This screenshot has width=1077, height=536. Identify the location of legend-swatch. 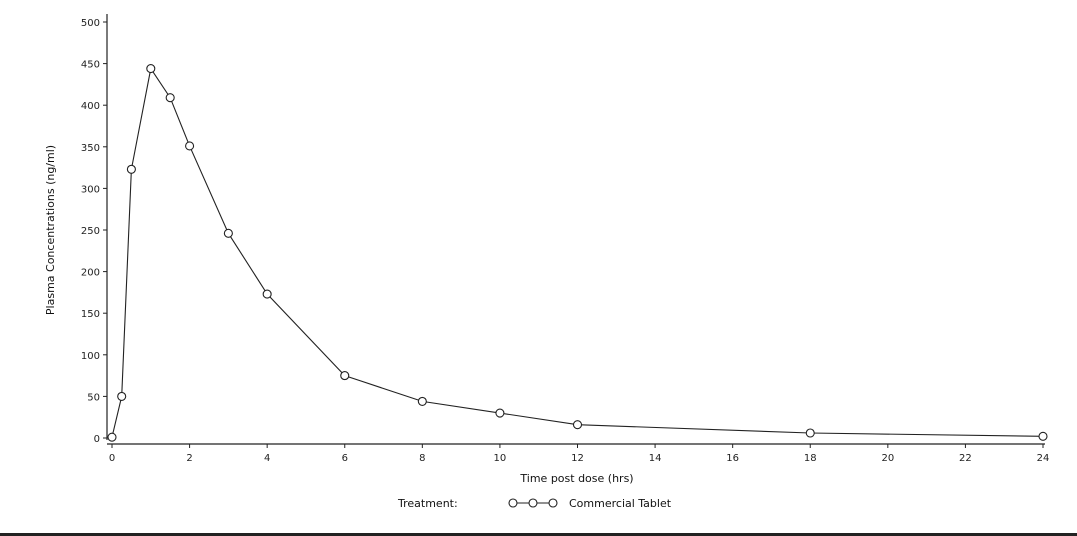
(533, 503).